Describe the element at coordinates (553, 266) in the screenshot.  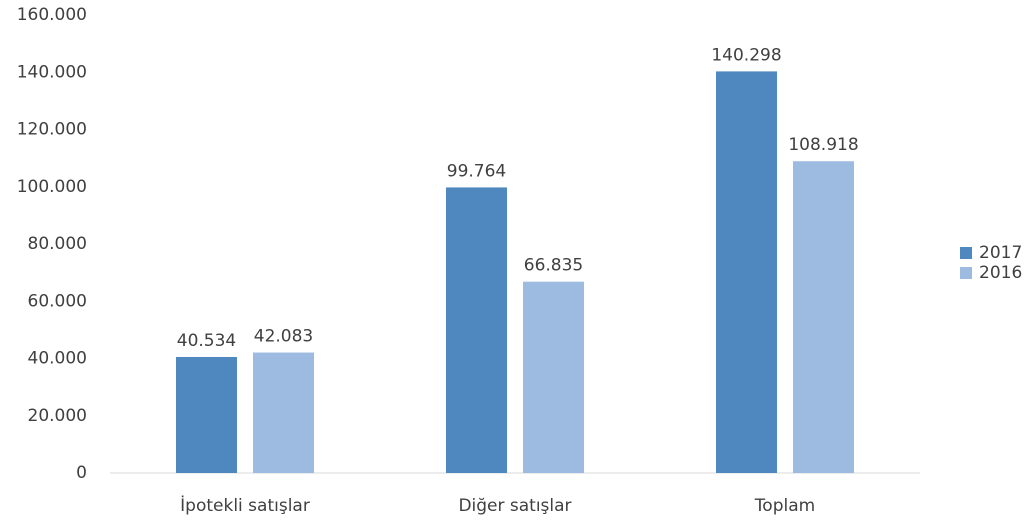
I see `value-label: 66.835` at that location.